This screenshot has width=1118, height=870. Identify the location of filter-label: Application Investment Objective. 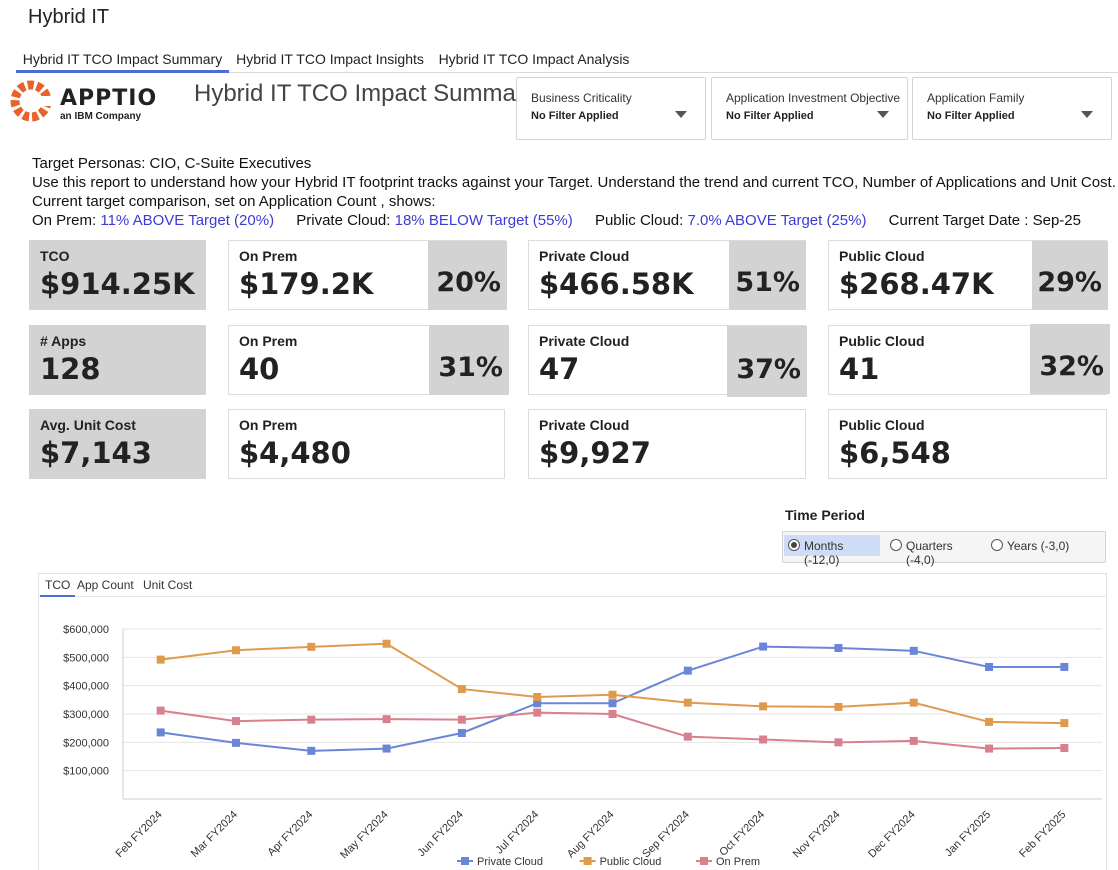
(813, 98).